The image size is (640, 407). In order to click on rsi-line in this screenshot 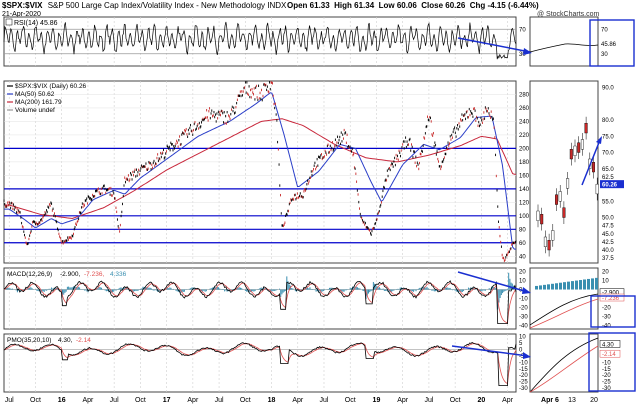, I will do `click(260, 40)`.